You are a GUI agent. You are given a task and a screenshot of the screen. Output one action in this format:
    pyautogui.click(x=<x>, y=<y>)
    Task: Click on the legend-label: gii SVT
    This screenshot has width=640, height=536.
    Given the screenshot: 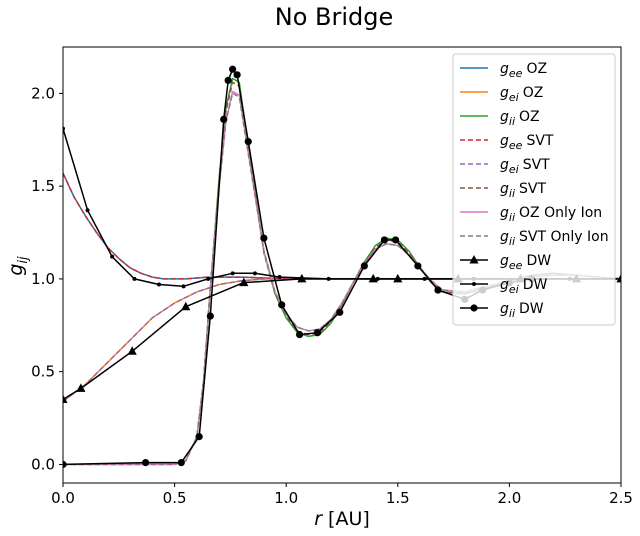 What is the action you would take?
    pyautogui.click(x=523, y=190)
    